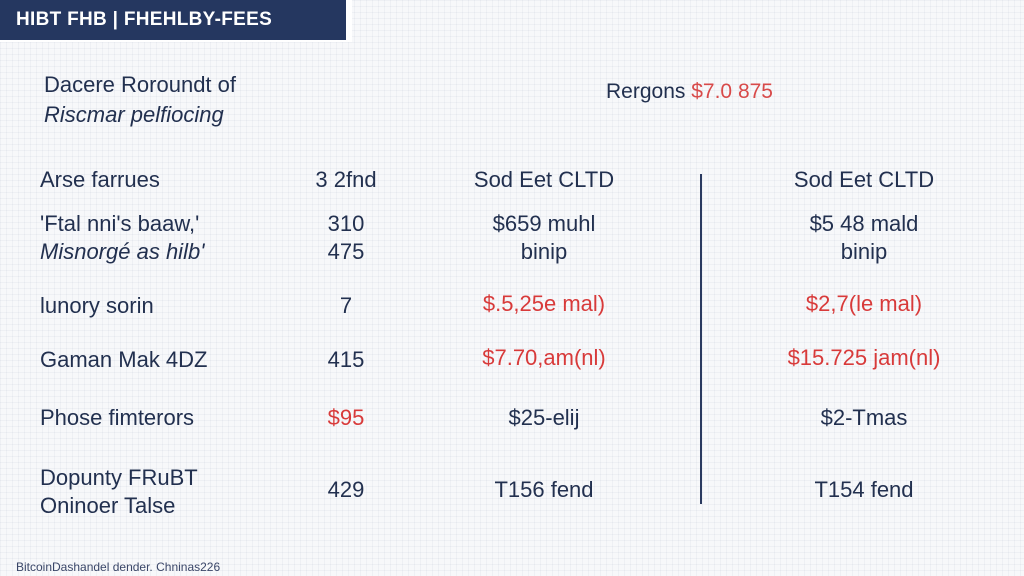  I want to click on header-col-b: Sod Eet CLTD, so click(864, 179).